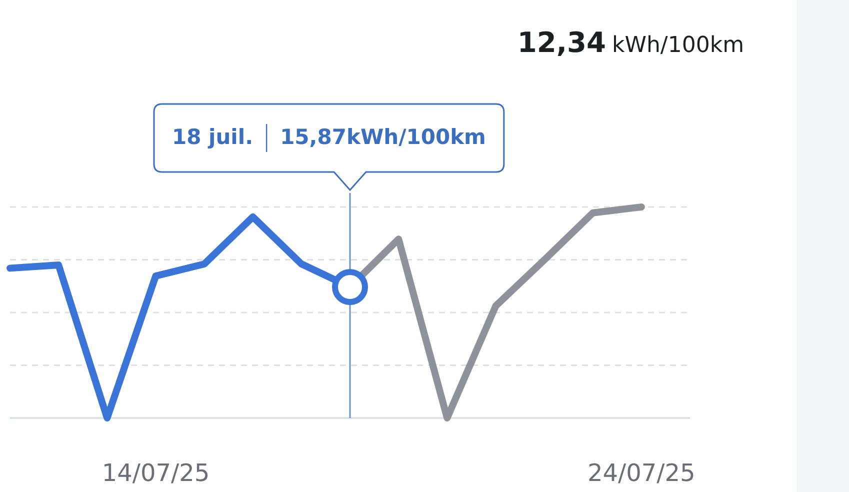 The image size is (849, 492). I want to click on text: 18 juil., so click(213, 137).